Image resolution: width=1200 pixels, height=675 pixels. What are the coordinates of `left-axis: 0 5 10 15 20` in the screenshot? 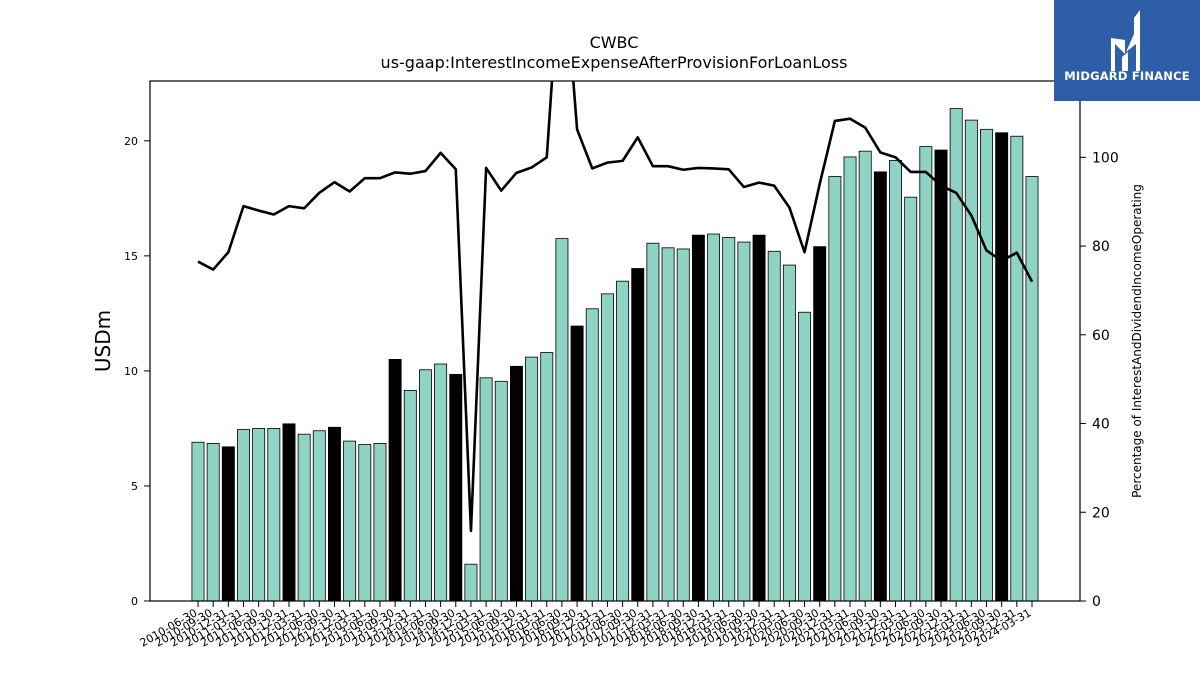 It's located at (137, 371).